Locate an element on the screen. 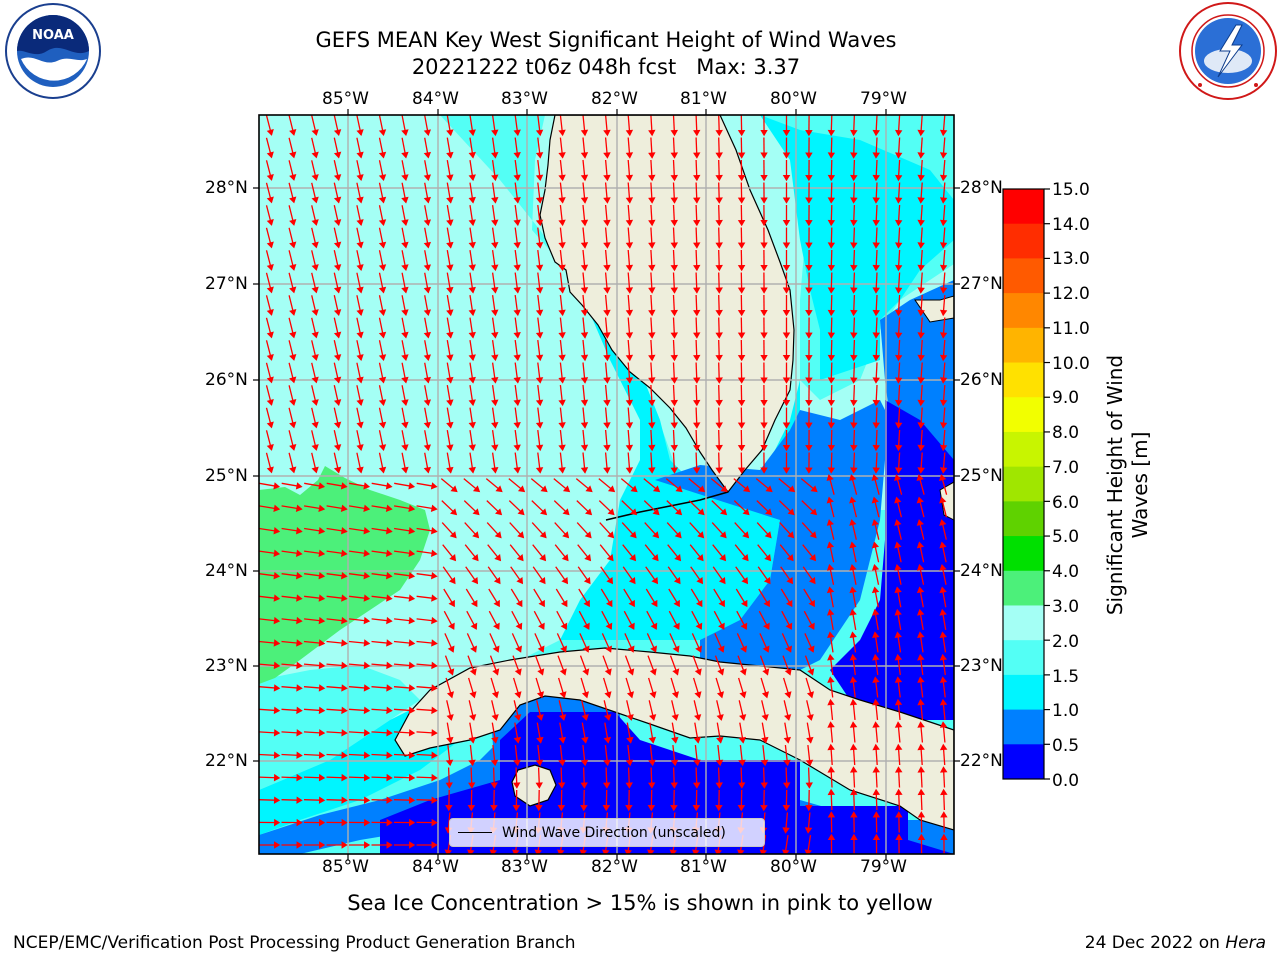 This screenshot has width=1280, height=960. colorbar-segment is located at coordinates (1023, 276).